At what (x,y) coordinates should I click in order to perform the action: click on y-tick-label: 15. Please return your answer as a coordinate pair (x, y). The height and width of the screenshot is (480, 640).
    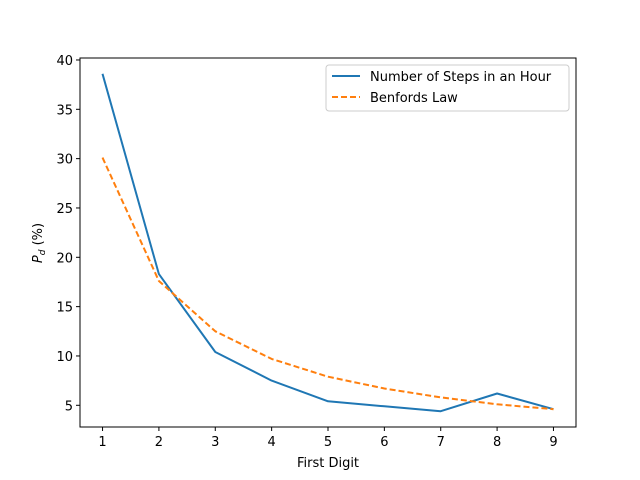
    Looking at the image, I should click on (64, 308).